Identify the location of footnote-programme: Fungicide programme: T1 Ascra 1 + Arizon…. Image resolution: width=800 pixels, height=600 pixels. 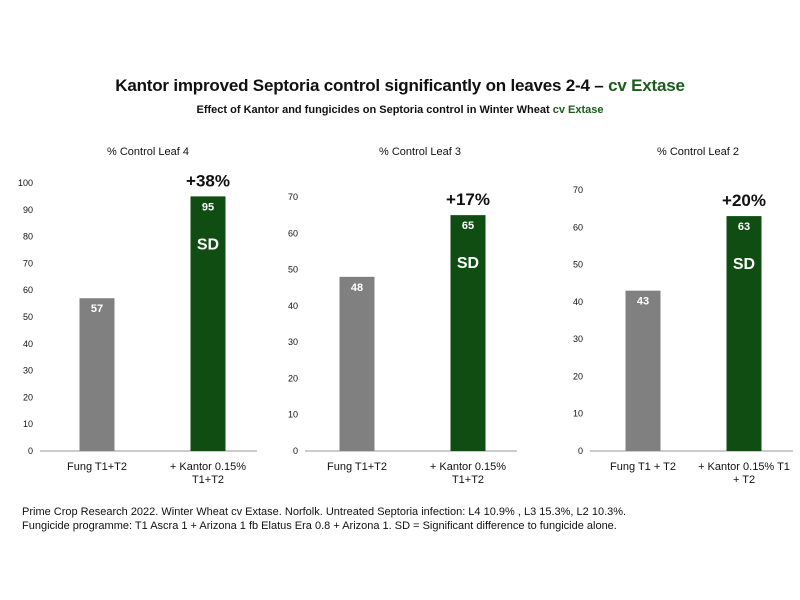
(319, 526).